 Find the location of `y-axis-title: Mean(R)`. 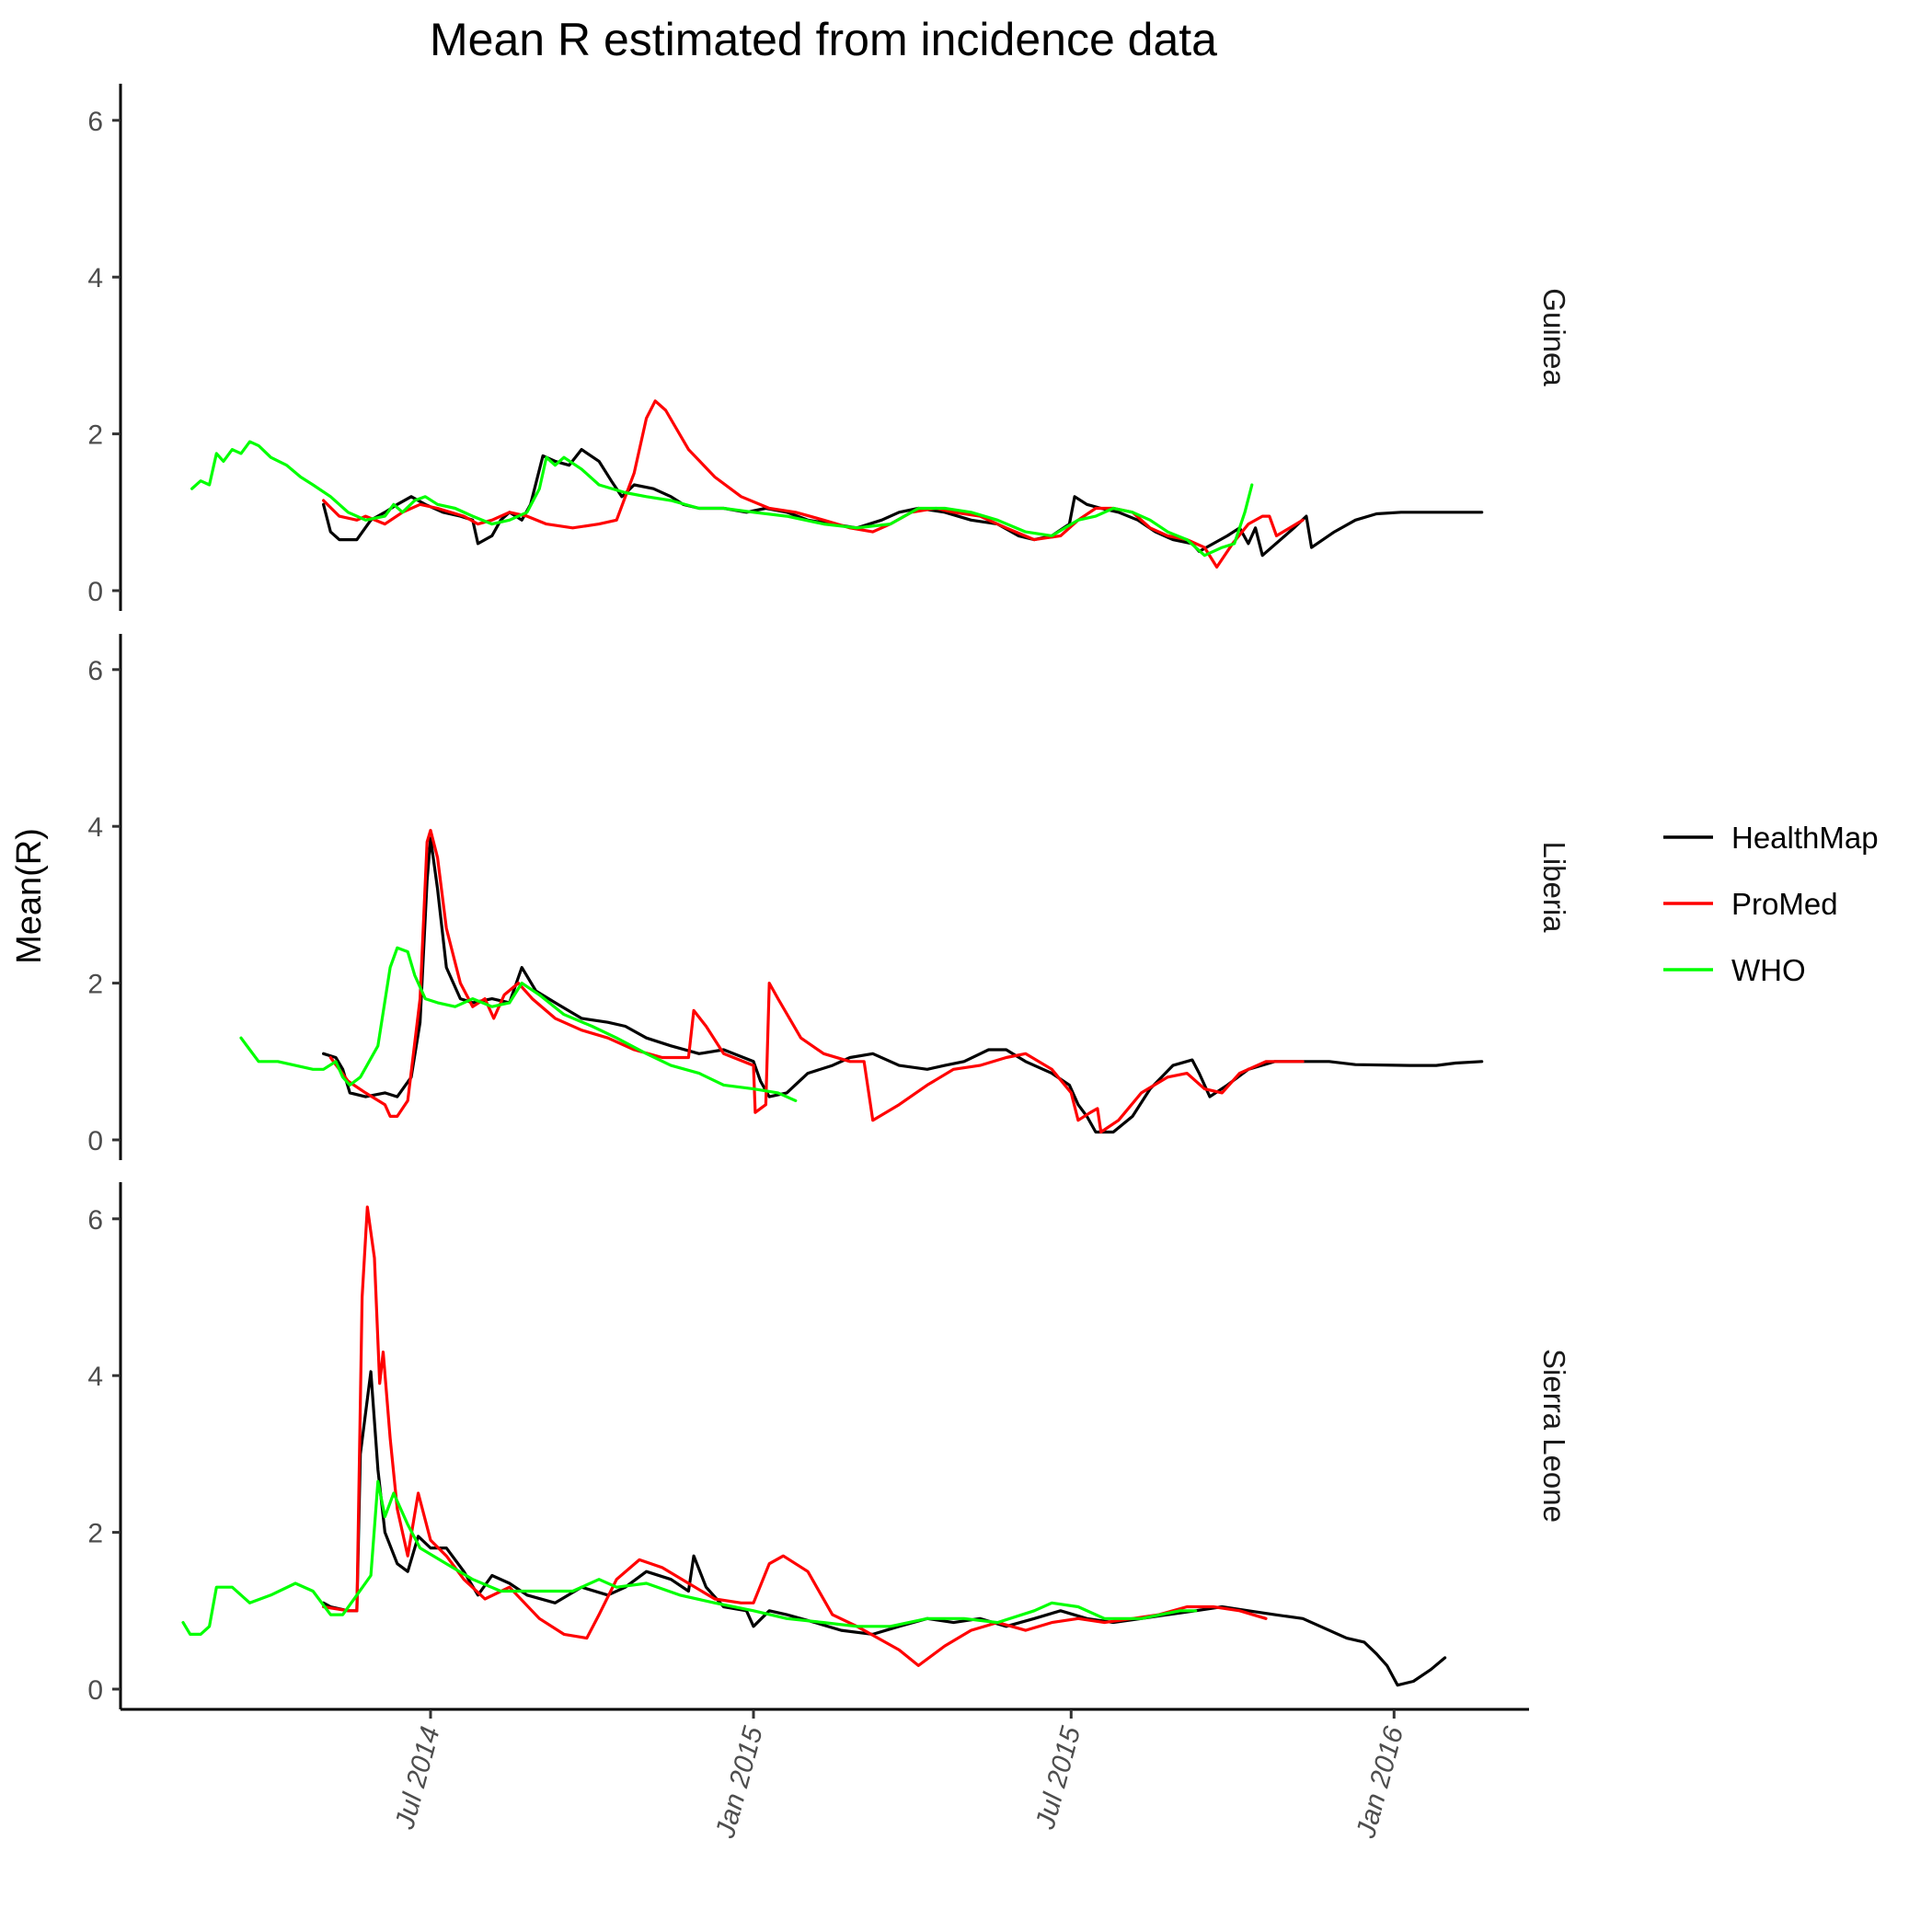

y-axis-title: Mean(R) is located at coordinates (29, 896).